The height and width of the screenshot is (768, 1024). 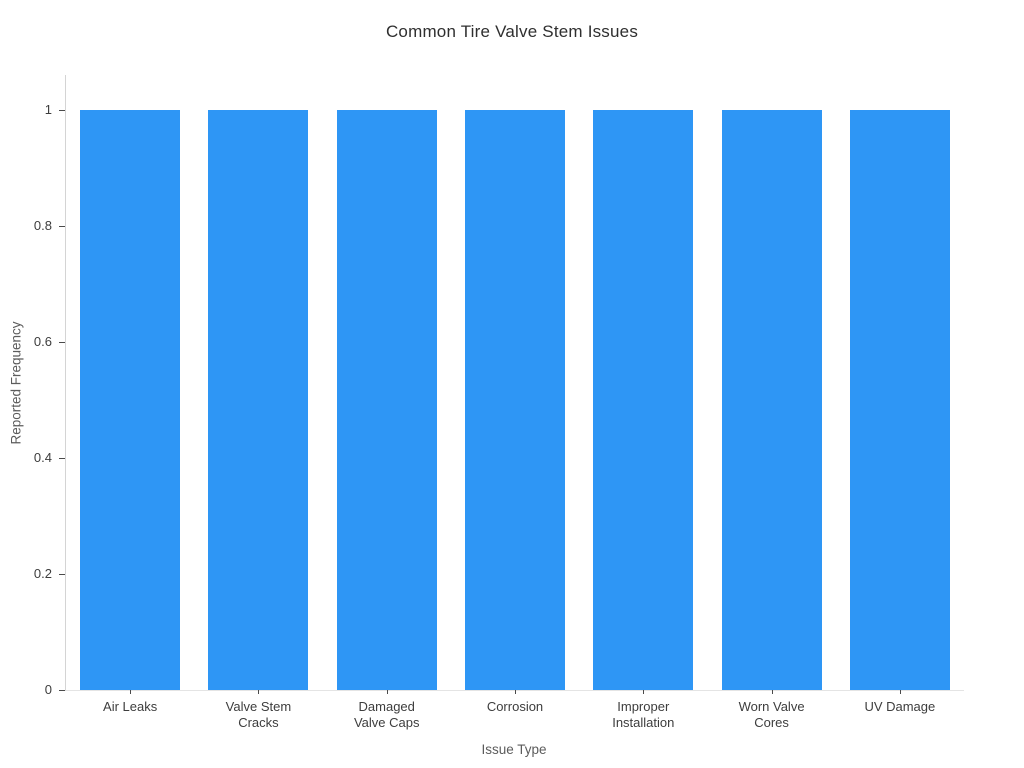 I want to click on y-tick-label: 0.6, so click(x=42, y=341).